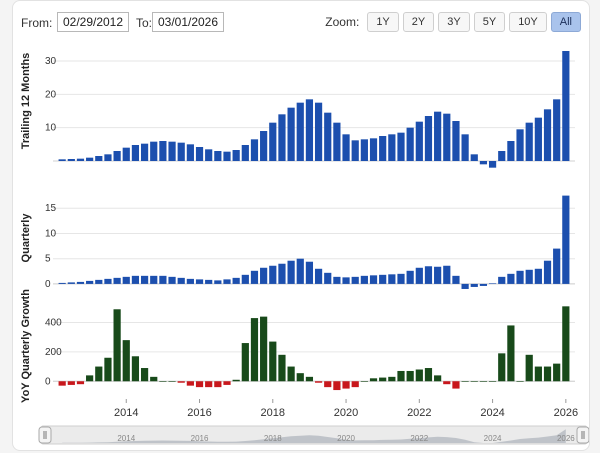 This screenshot has height=453, width=600. I want to click on zoom-label: Zoom:, so click(342, 22).